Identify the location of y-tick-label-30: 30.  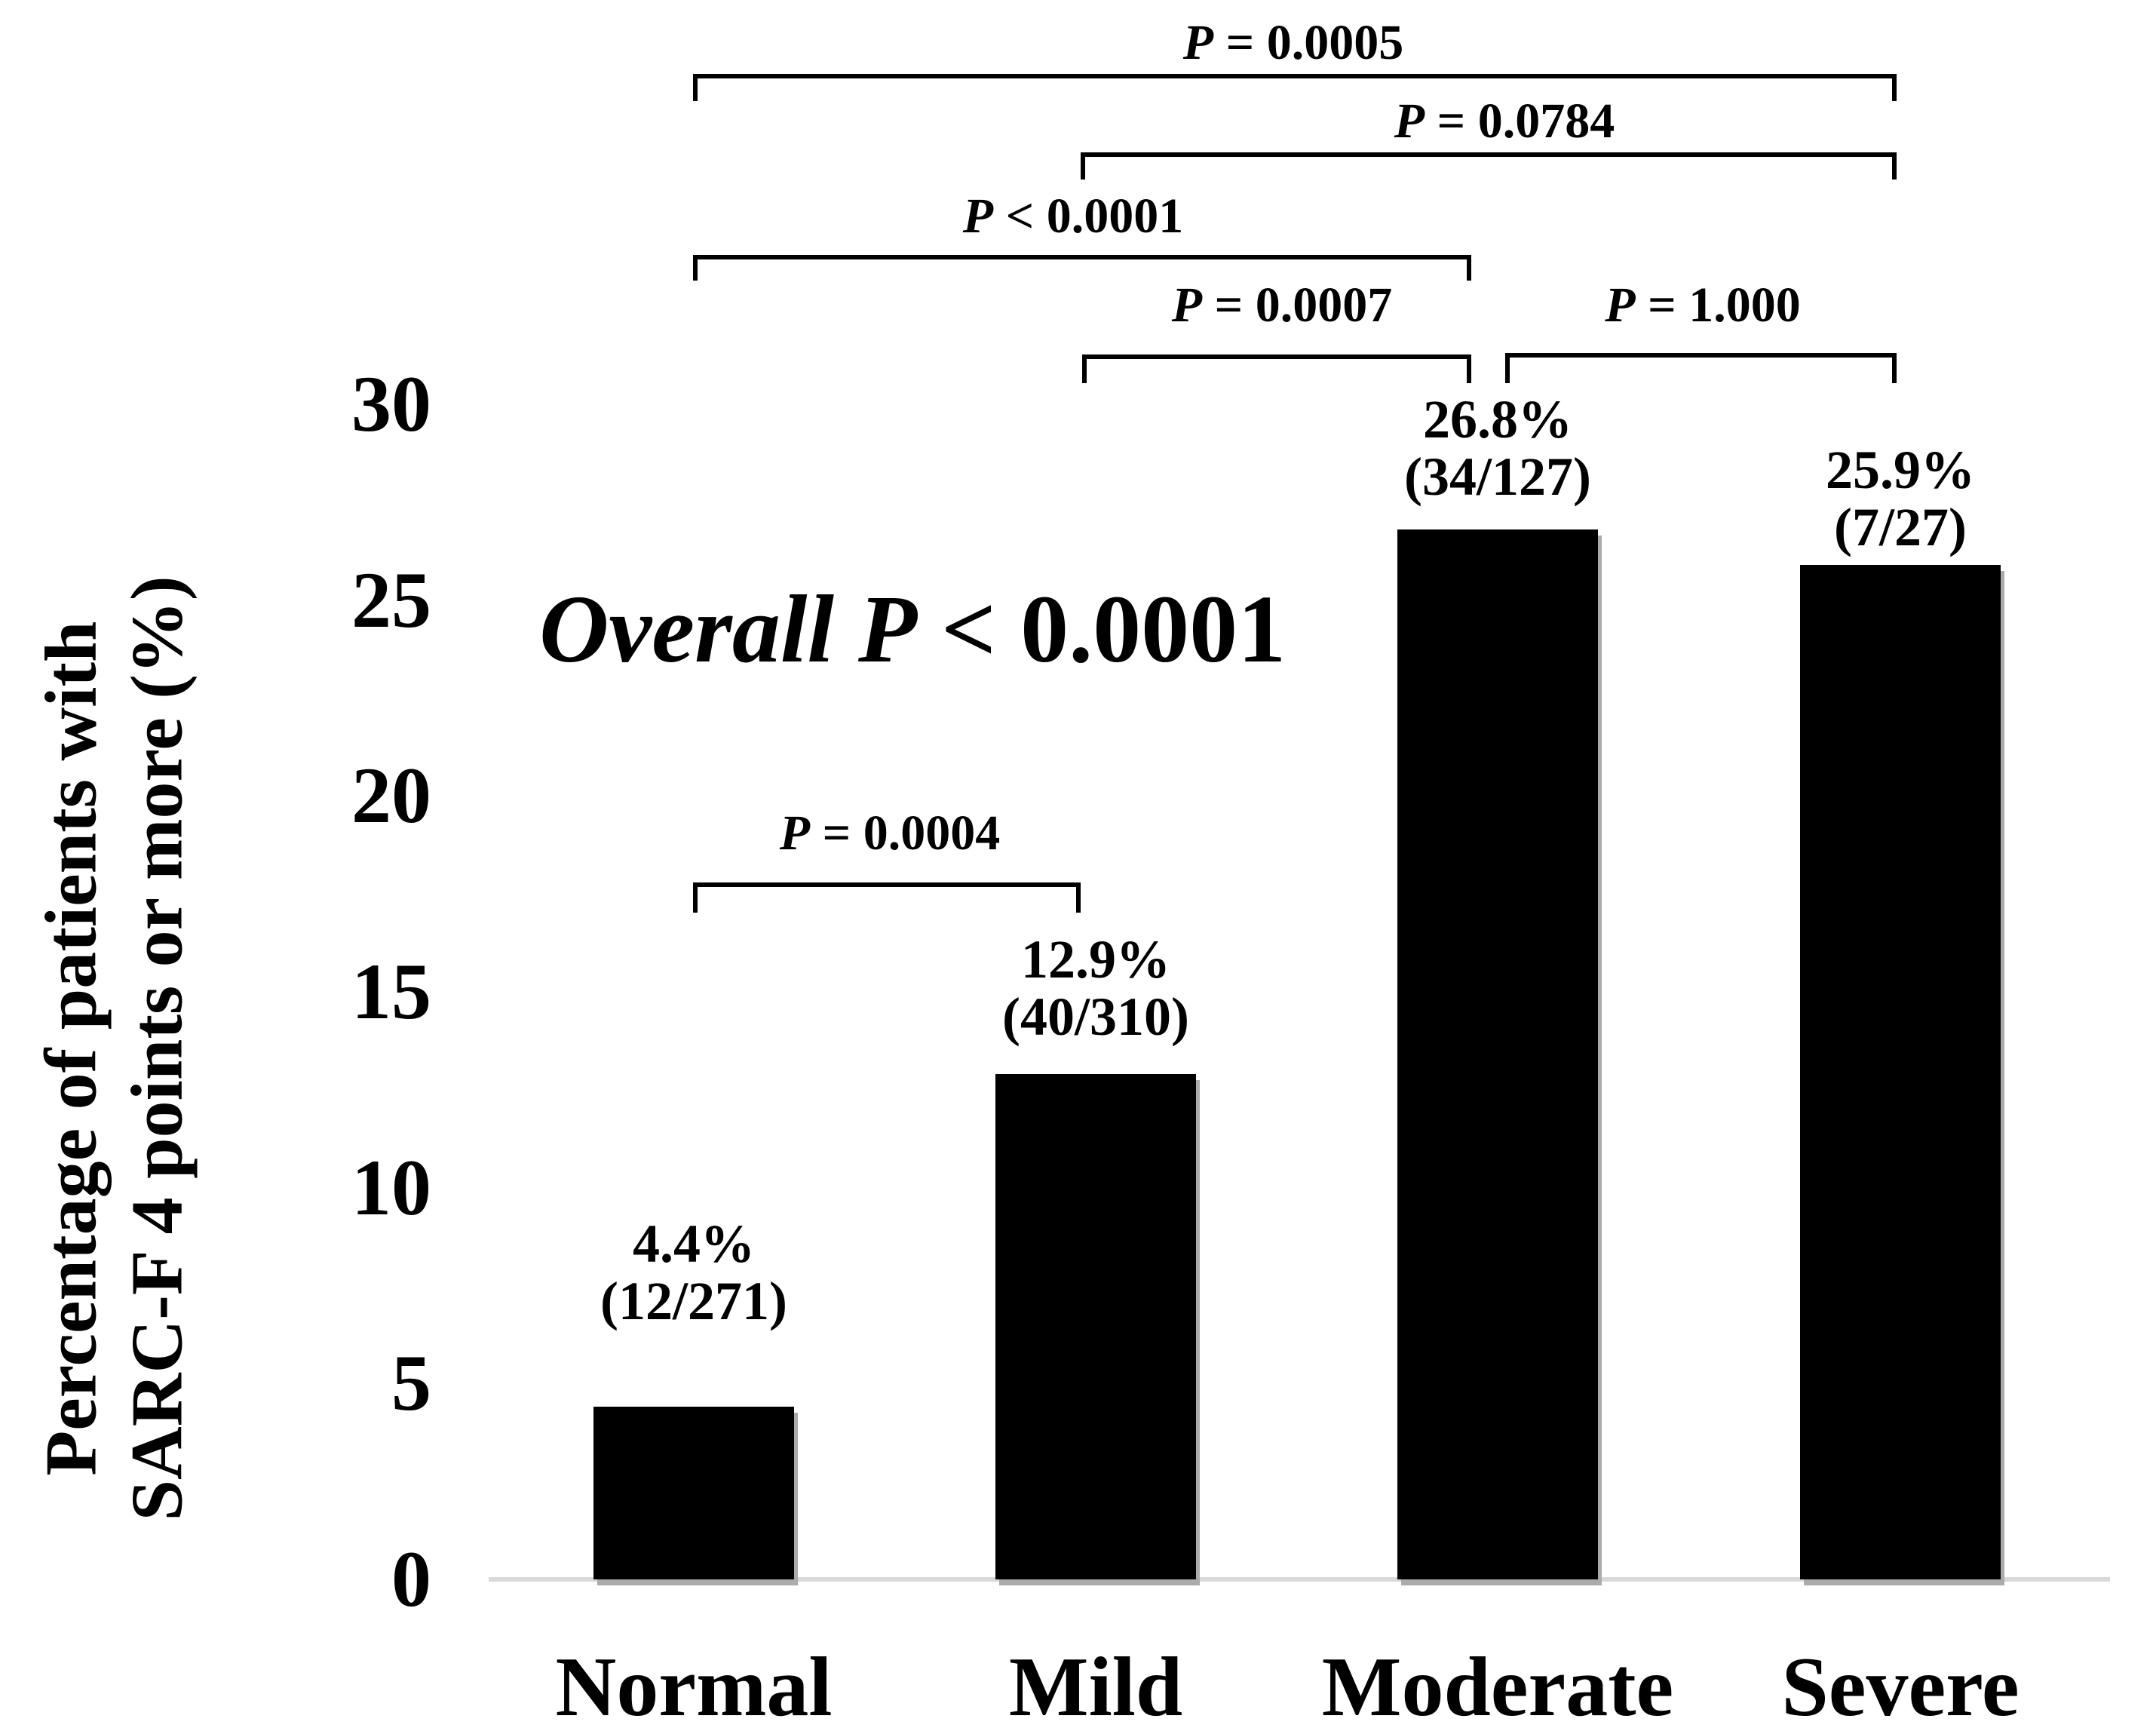
(391, 404).